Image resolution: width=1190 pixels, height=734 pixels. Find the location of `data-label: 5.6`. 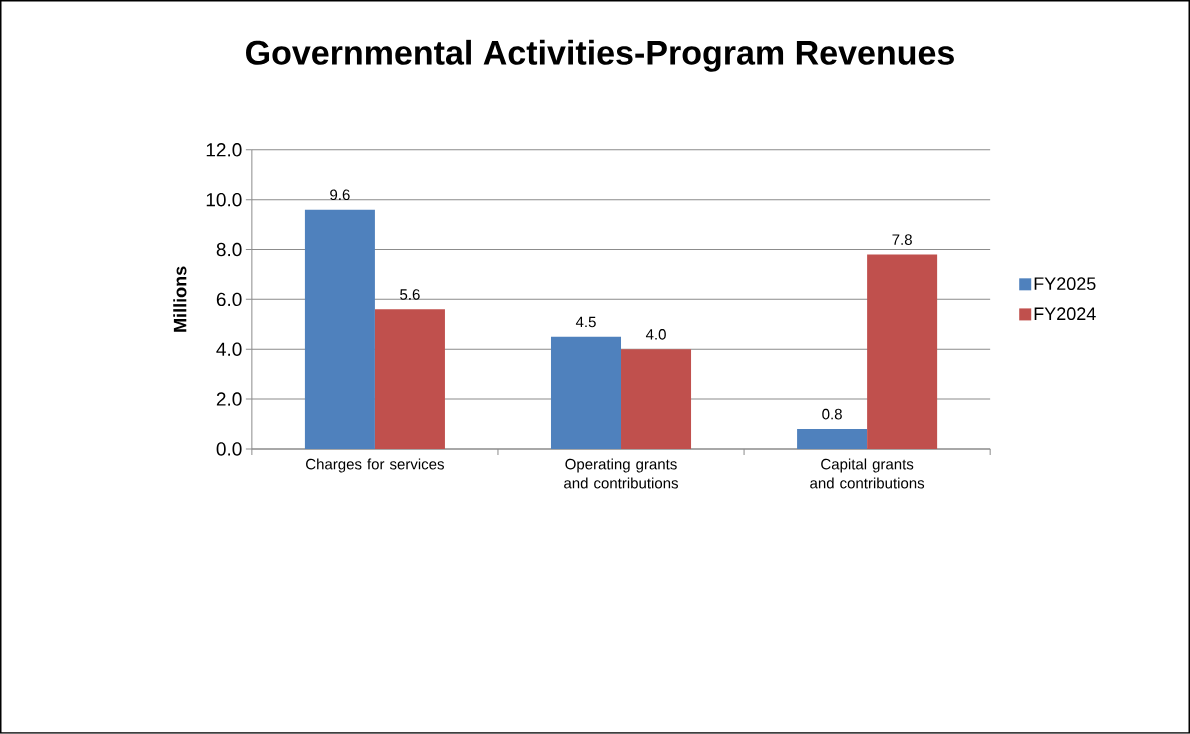

data-label: 5.6 is located at coordinates (410, 294).